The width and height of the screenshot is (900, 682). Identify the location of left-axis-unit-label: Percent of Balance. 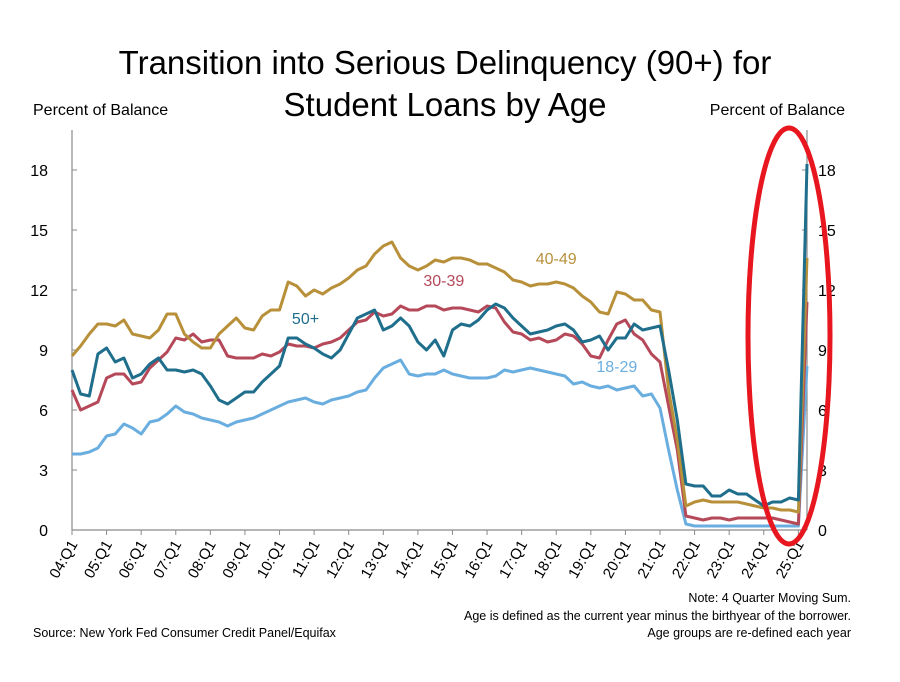
(100, 110).